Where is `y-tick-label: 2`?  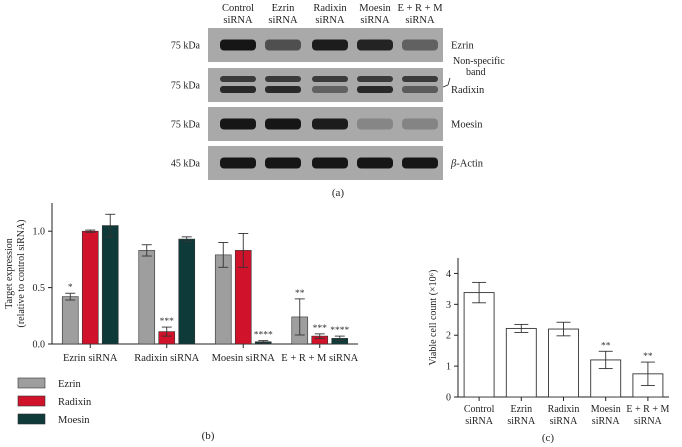 y-tick-label: 2 is located at coordinates (448, 336).